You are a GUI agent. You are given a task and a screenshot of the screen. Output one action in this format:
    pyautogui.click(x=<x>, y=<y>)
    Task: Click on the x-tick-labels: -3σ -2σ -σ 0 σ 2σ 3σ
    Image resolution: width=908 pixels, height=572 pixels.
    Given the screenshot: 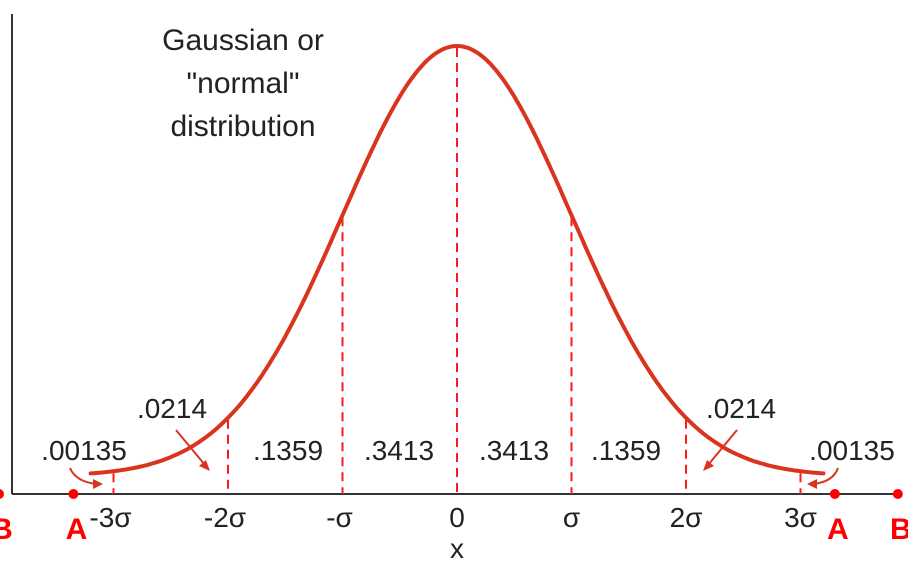 What is the action you would take?
    pyautogui.click(x=453, y=517)
    